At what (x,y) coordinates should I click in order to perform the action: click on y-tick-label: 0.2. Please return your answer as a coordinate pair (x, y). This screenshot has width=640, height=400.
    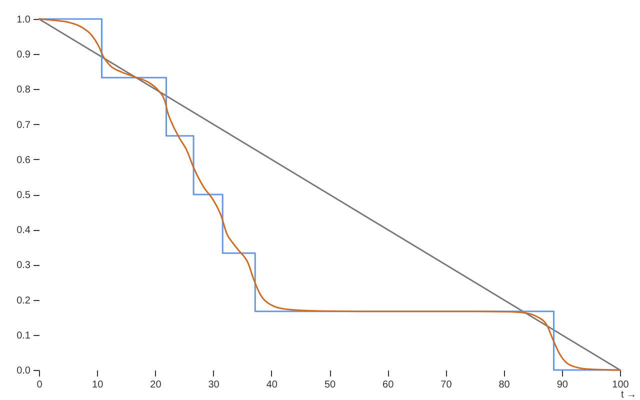
    Looking at the image, I should click on (23, 300).